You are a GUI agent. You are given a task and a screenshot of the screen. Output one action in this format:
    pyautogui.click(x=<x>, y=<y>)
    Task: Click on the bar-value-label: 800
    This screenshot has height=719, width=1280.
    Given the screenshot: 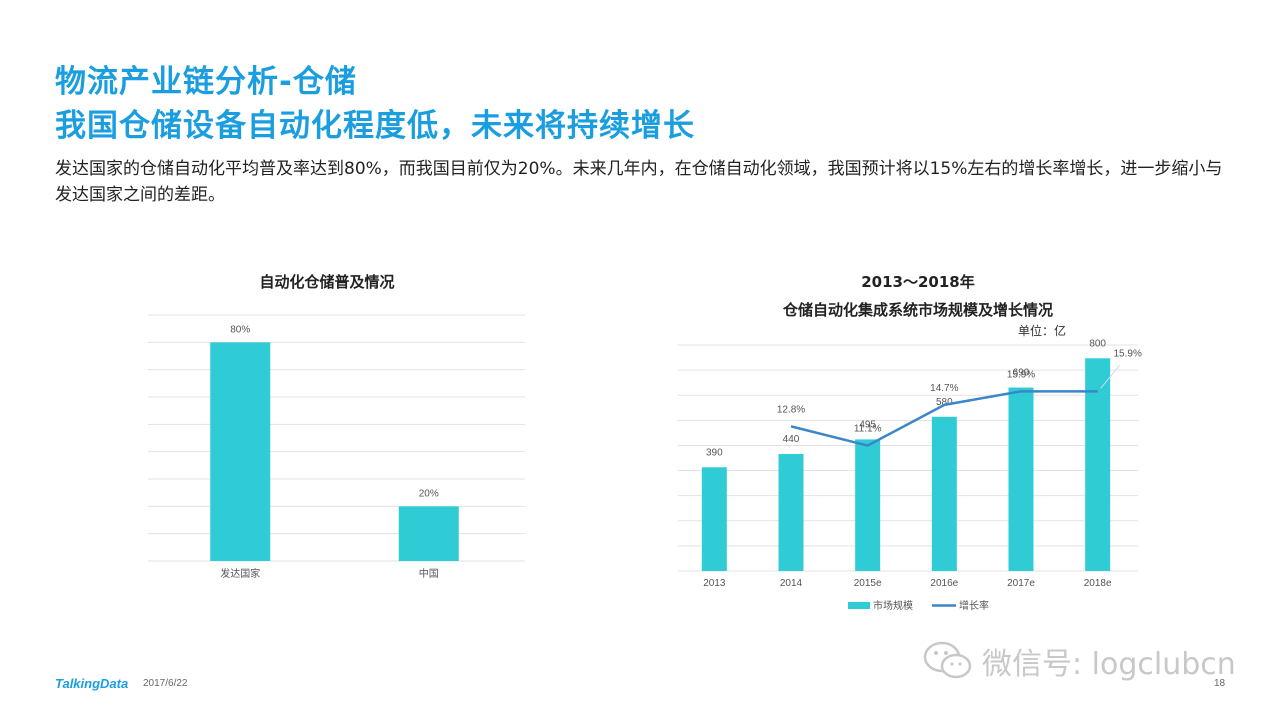 What is the action you would take?
    pyautogui.click(x=1097, y=343)
    